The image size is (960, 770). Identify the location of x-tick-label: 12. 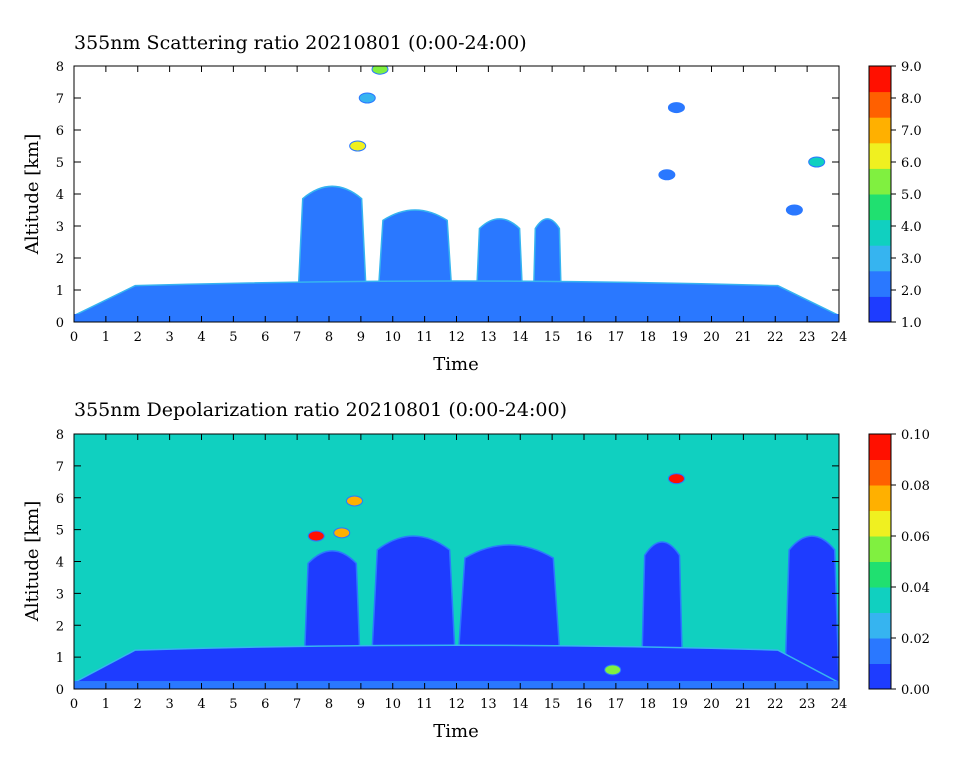
(456, 704).